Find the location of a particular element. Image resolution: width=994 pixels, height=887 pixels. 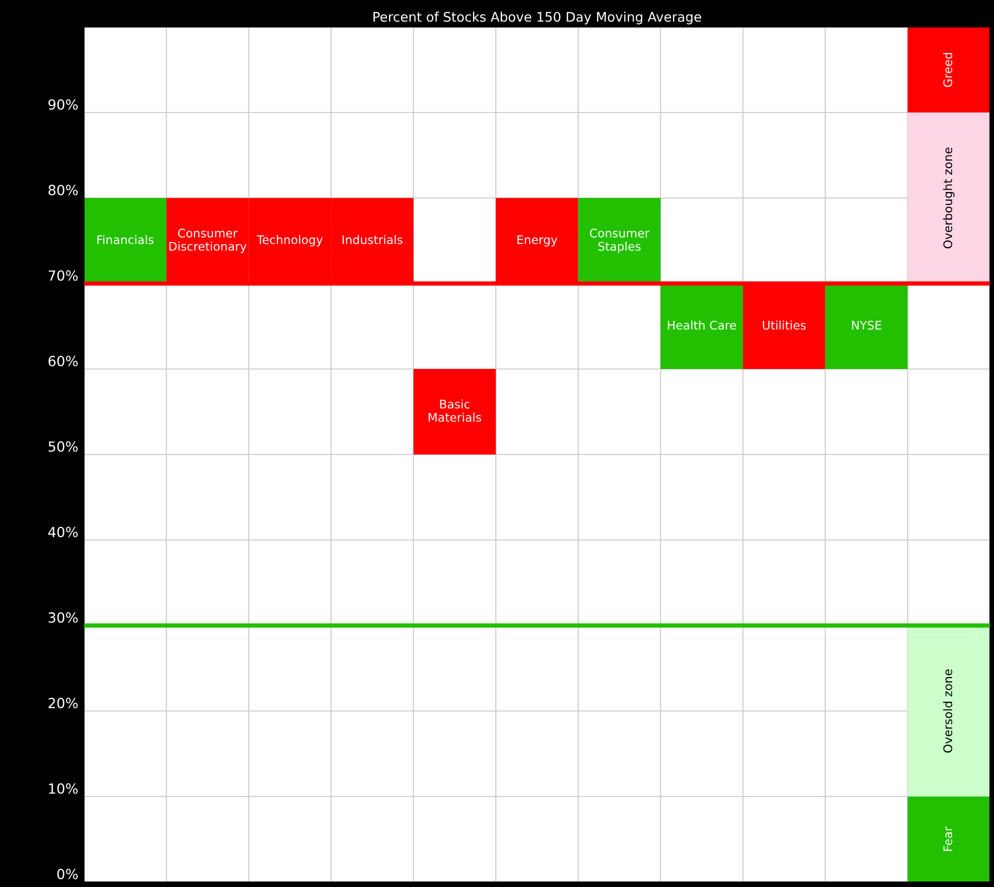

y-tick-label: 70% is located at coordinates (63, 275).